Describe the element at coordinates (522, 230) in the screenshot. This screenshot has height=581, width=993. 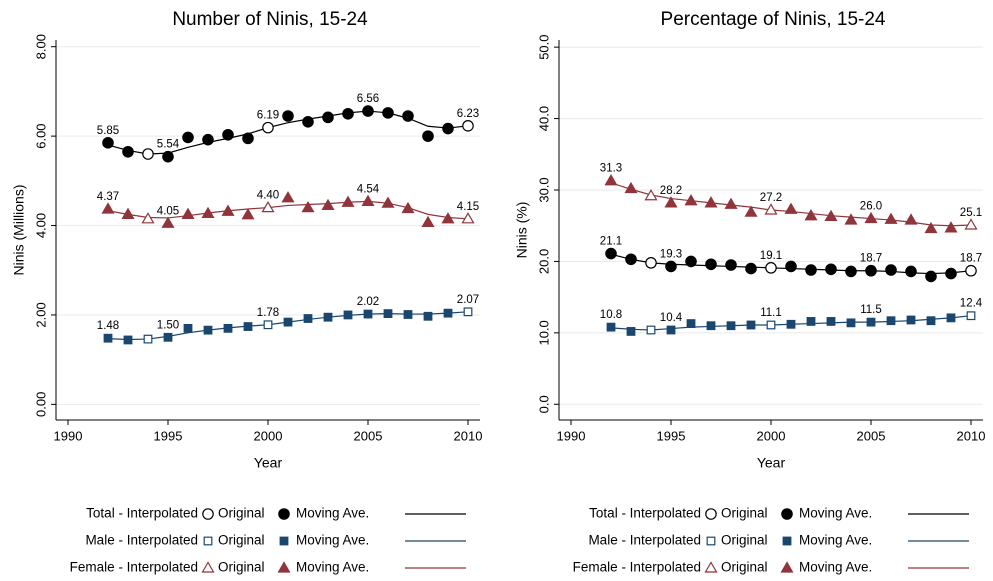
I see `y-axis-title: Ninis (%)` at that location.